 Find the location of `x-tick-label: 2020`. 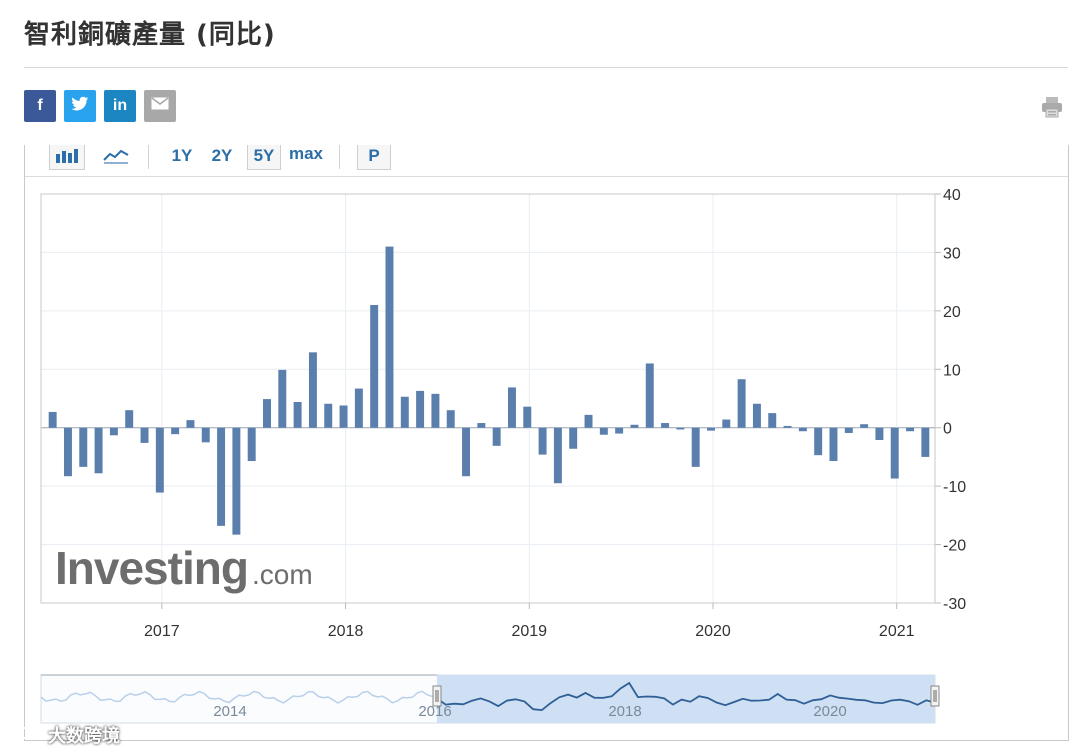

x-tick-label: 2020 is located at coordinates (713, 631).